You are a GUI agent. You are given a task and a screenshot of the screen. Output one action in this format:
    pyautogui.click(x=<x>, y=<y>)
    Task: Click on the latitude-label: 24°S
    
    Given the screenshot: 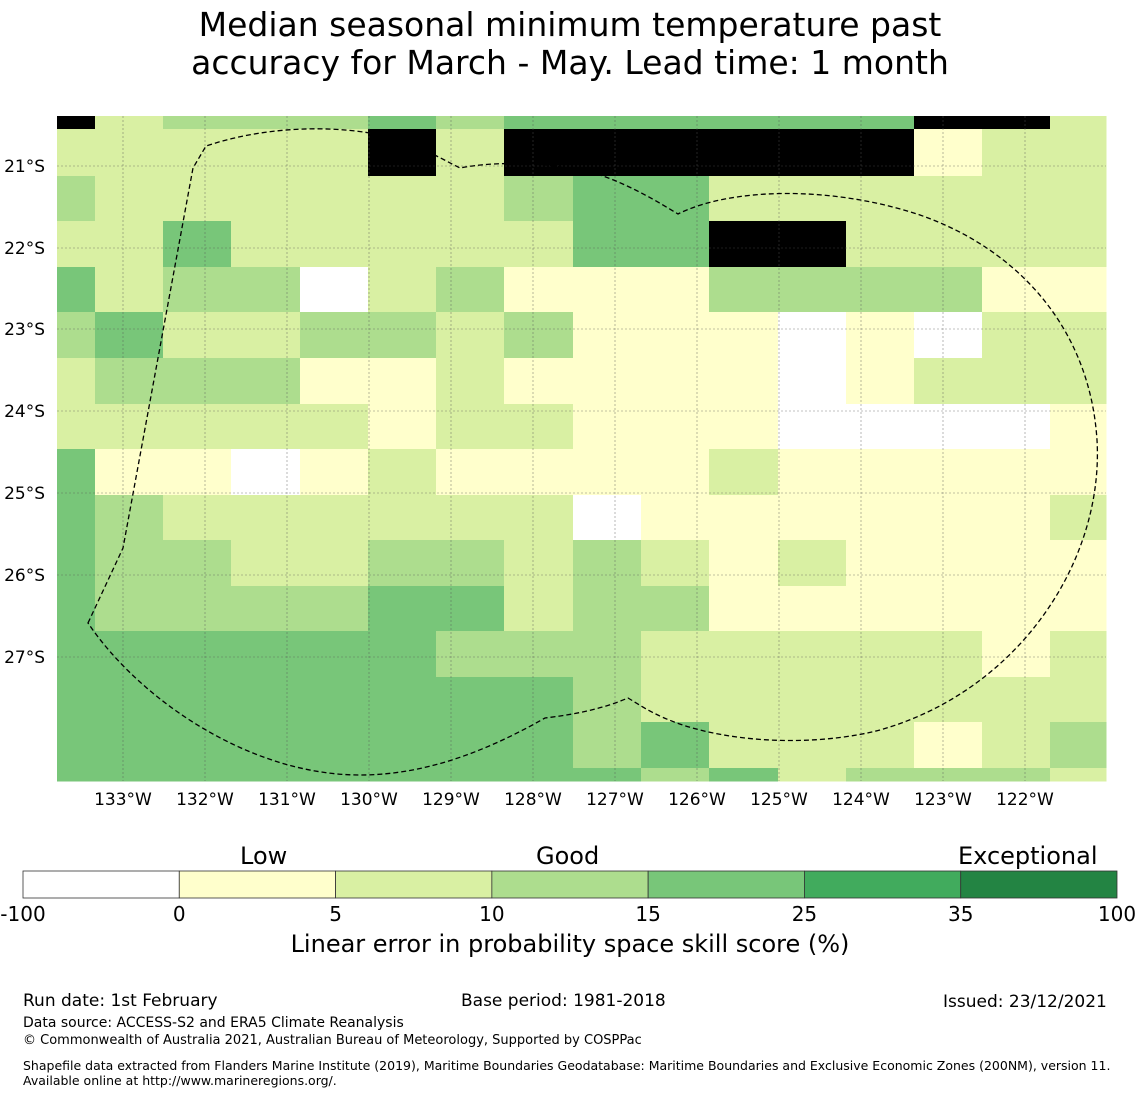 What is the action you would take?
    pyautogui.click(x=24, y=412)
    